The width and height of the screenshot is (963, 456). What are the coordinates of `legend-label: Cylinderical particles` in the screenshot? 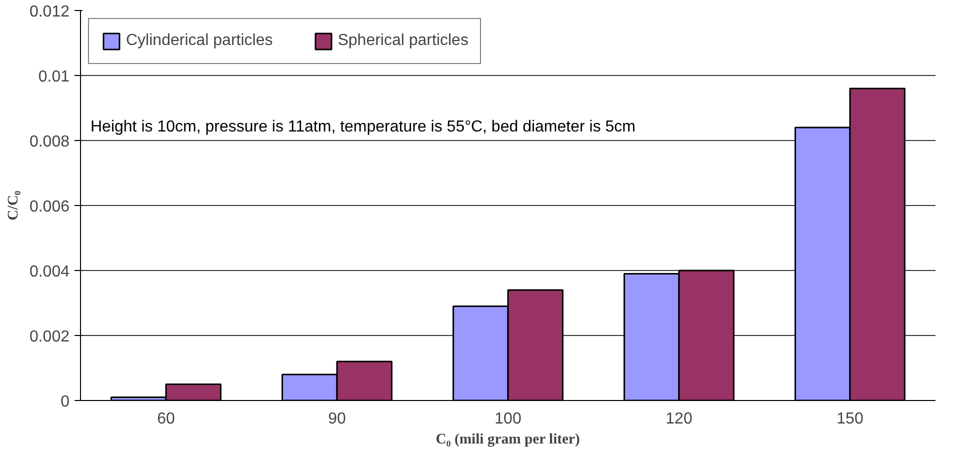 It's located at (199, 41).